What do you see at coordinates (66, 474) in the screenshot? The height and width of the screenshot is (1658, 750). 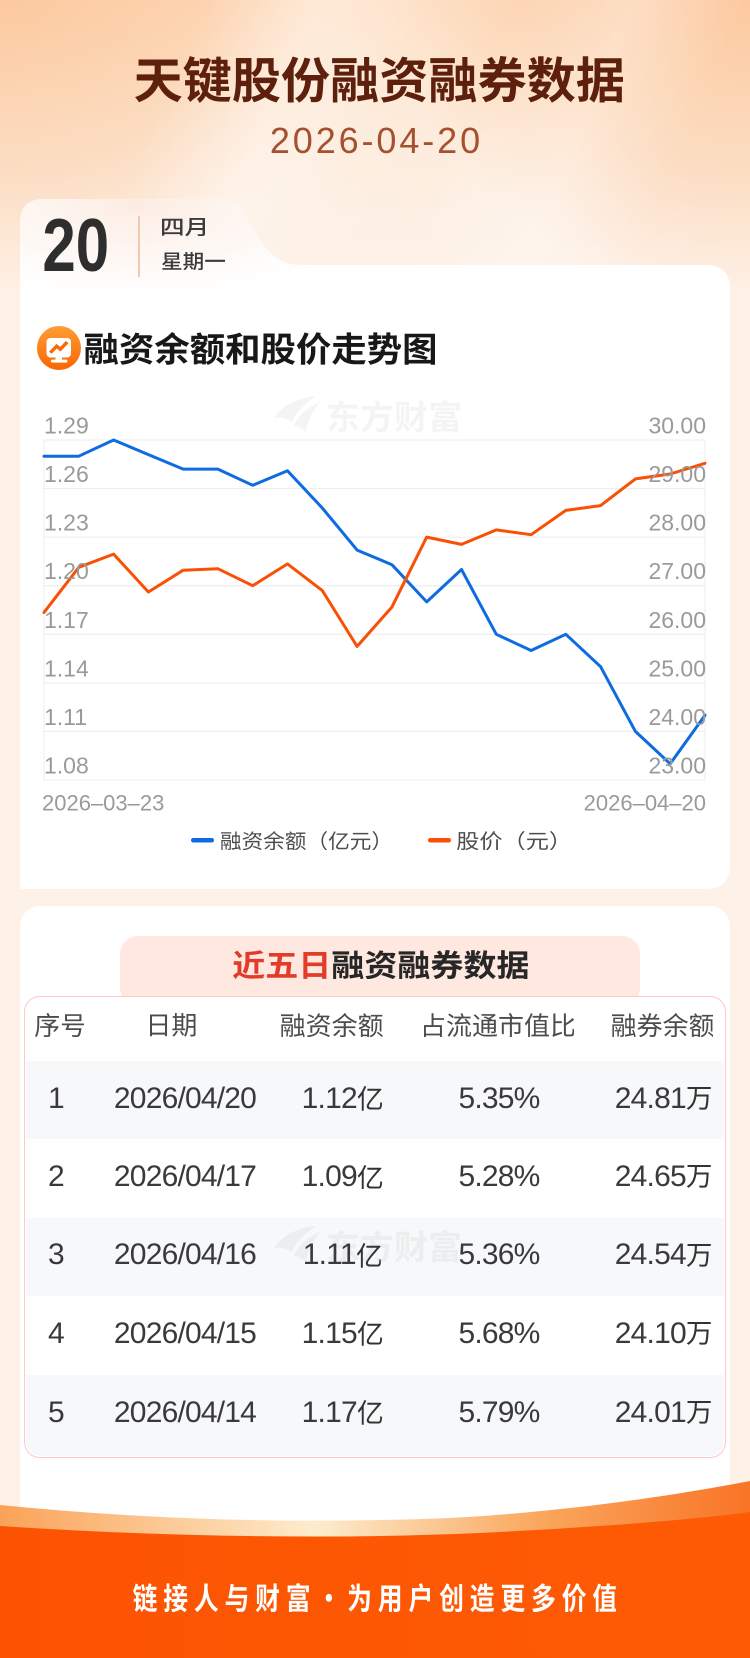 I see `svg-text: 1.26` at bounding box center [66, 474].